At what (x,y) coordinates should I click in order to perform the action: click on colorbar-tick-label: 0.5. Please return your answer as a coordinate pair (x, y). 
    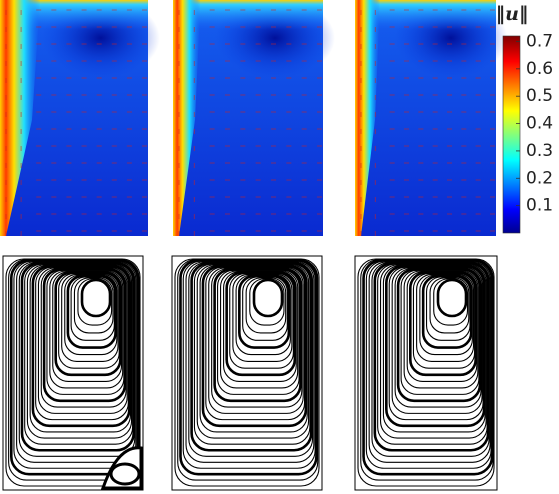
    Looking at the image, I should click on (539, 96).